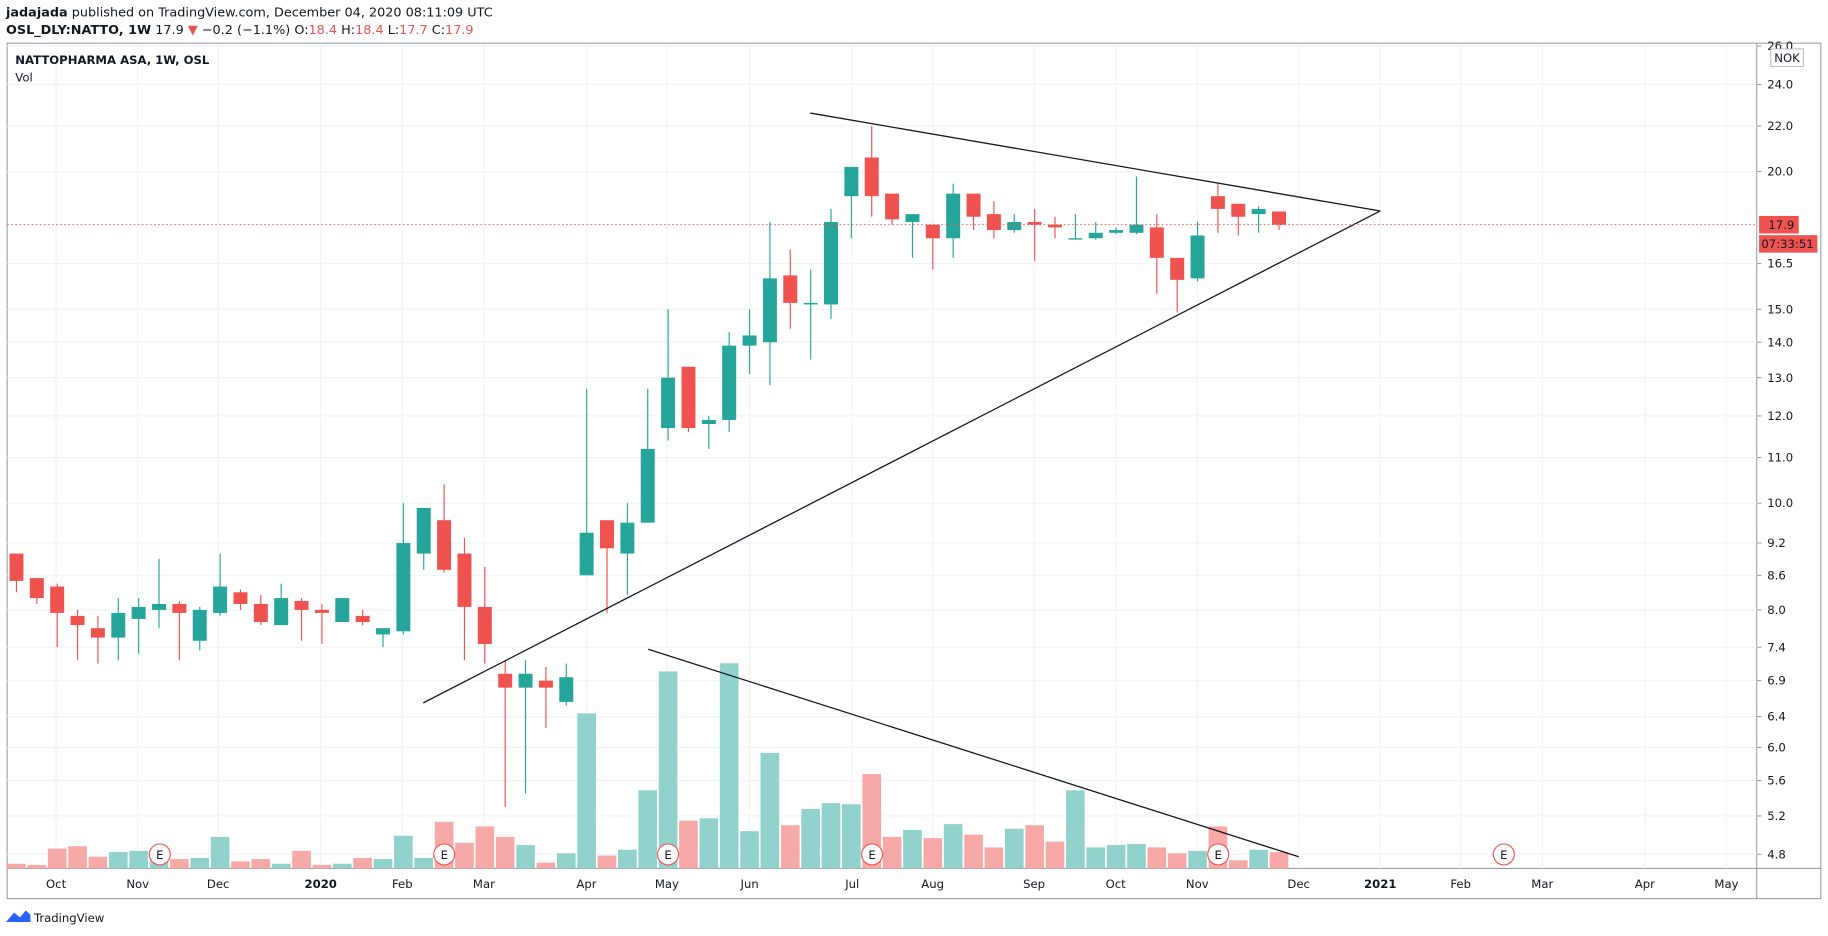 This screenshot has width=1828, height=936. I want to click on author: jadajada, so click(36, 12).